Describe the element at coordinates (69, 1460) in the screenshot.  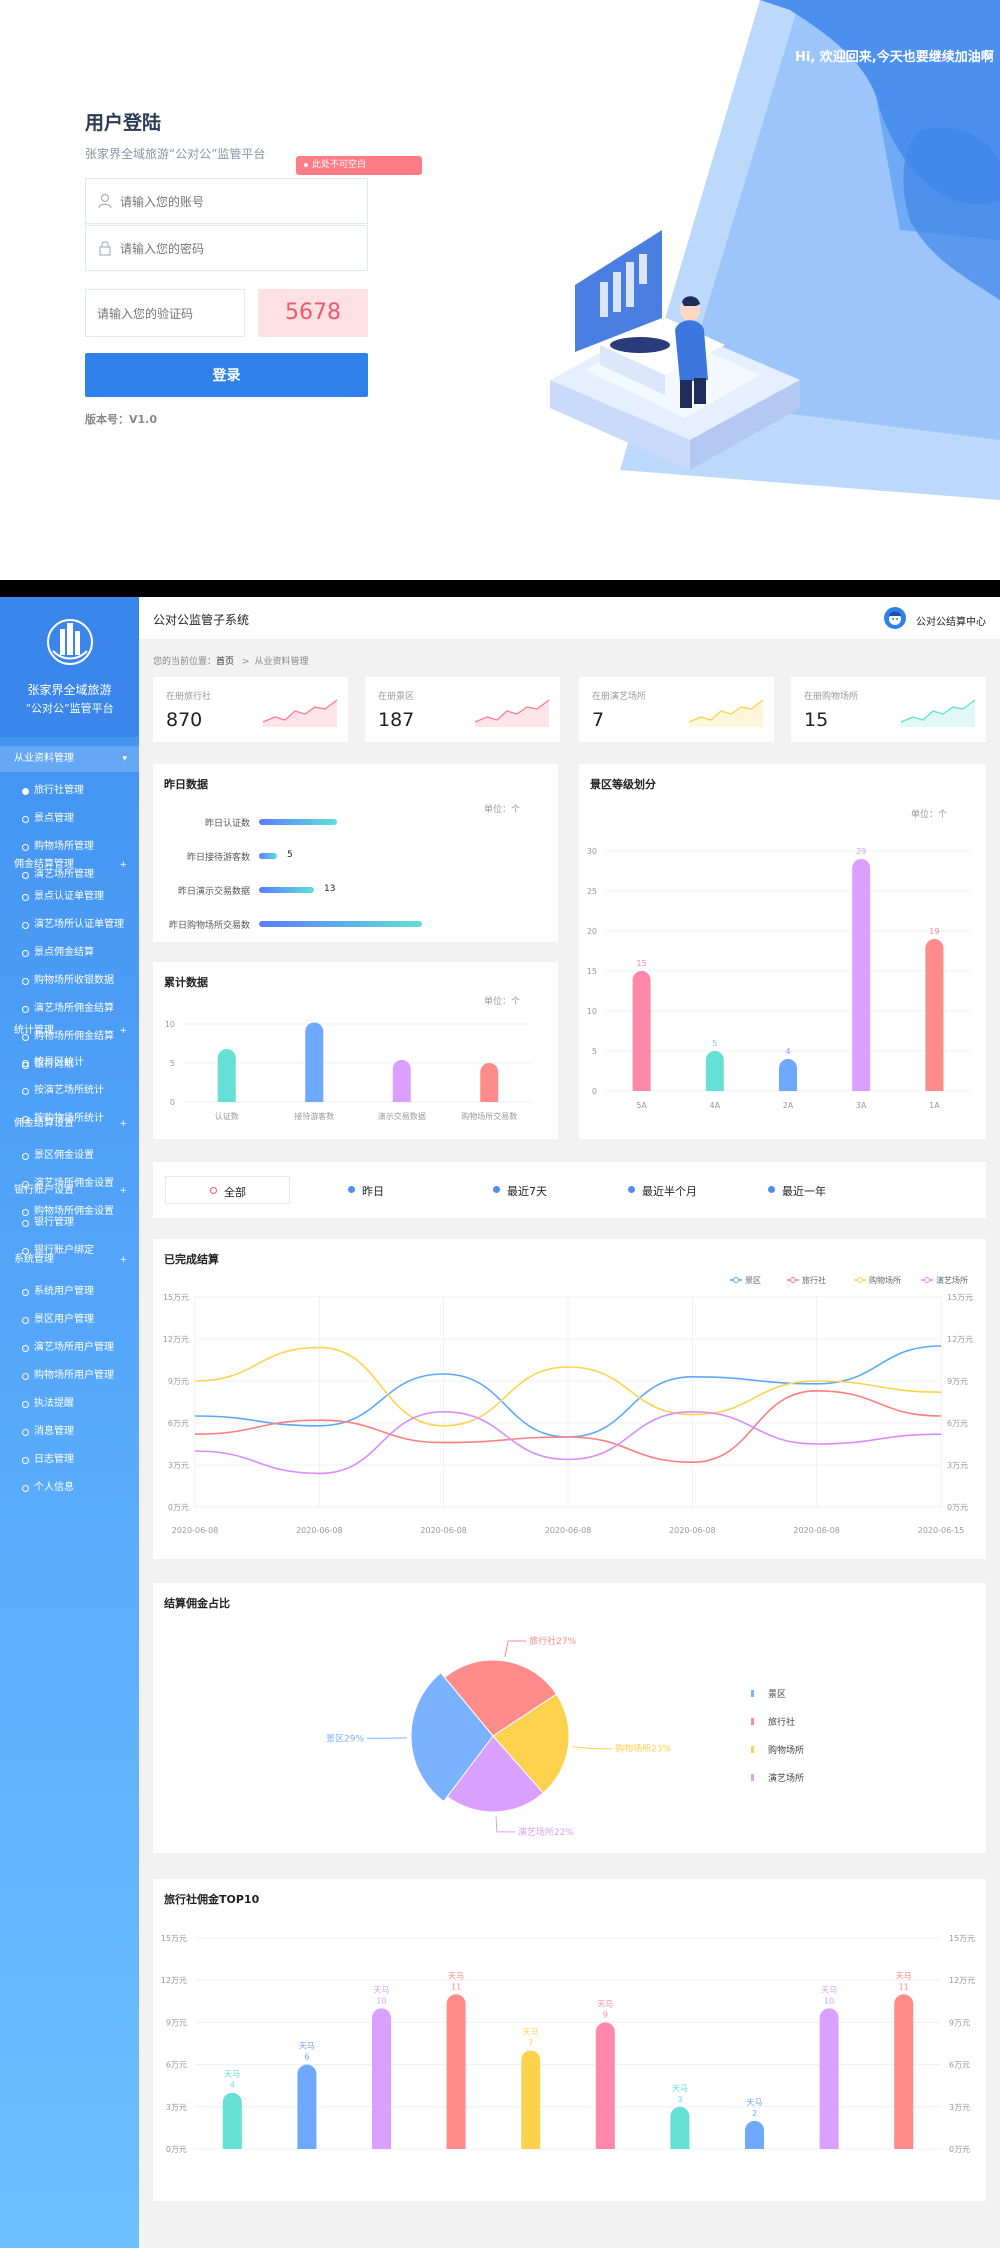
I see `sidebar-item: 日志管理` at that location.